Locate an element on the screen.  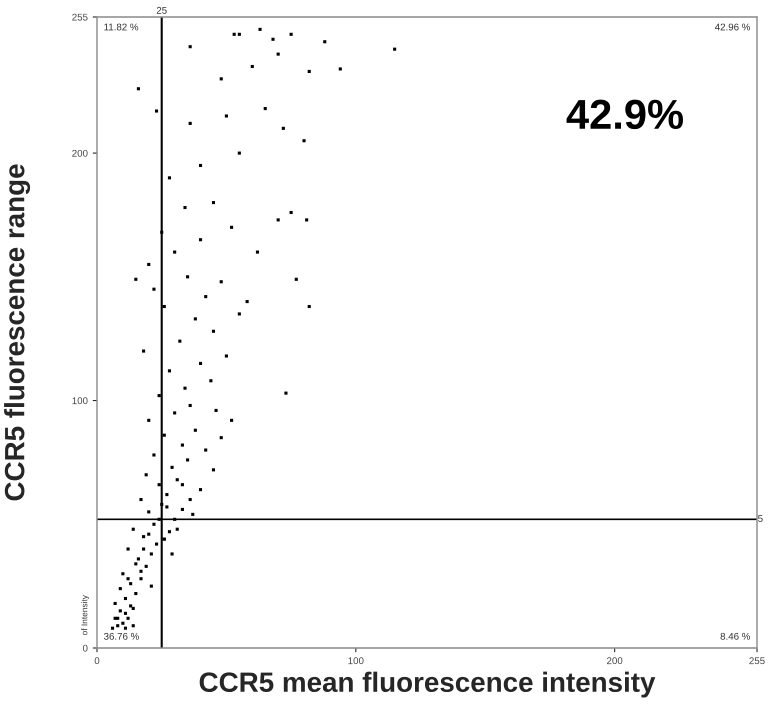
annotation: 42.96 % is located at coordinates (732, 27).